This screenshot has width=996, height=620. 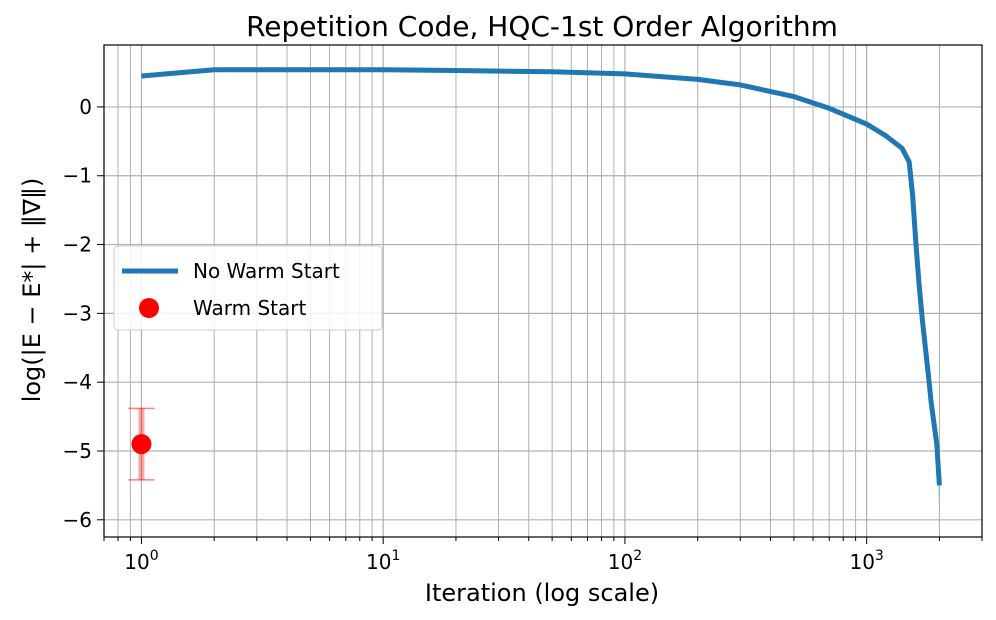 I want to click on x-tick-label: 10¹, so click(x=383, y=561).